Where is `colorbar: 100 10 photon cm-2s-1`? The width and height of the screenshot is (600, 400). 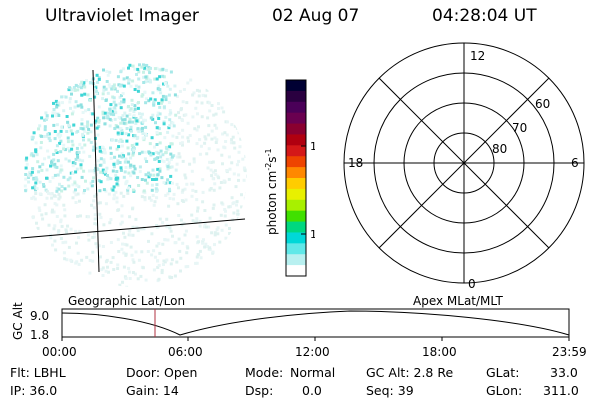 colorbar: 100 10 photon cm-2s-1 is located at coordinates (289, 178).